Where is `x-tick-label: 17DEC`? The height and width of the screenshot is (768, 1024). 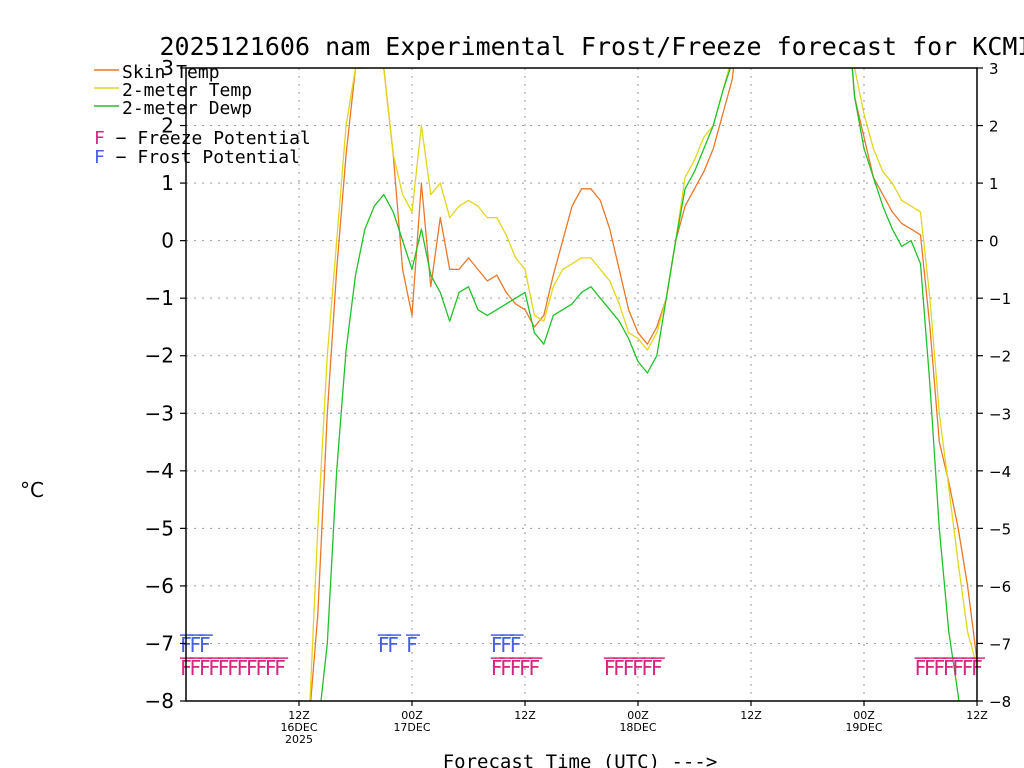
x-tick-label: 17DEC is located at coordinates (411, 727).